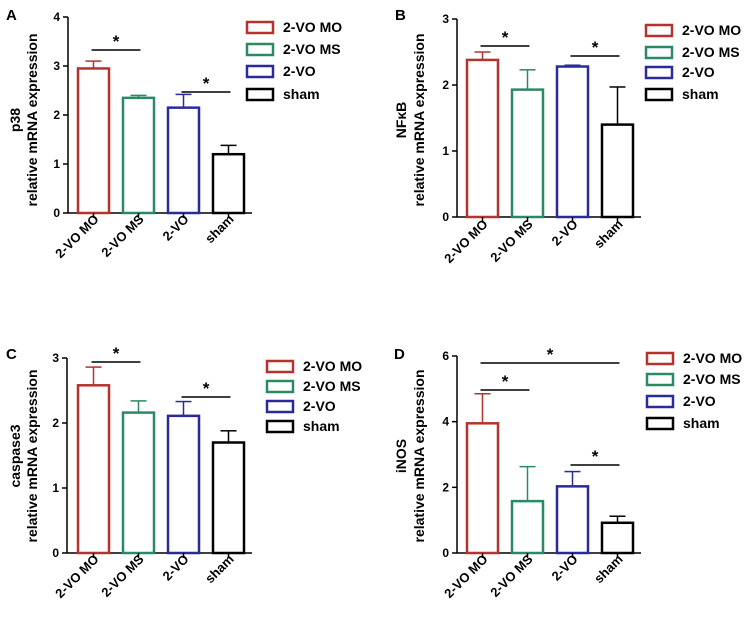 This screenshot has height=626, width=752. I want to click on panel-letter: B, so click(400, 15).